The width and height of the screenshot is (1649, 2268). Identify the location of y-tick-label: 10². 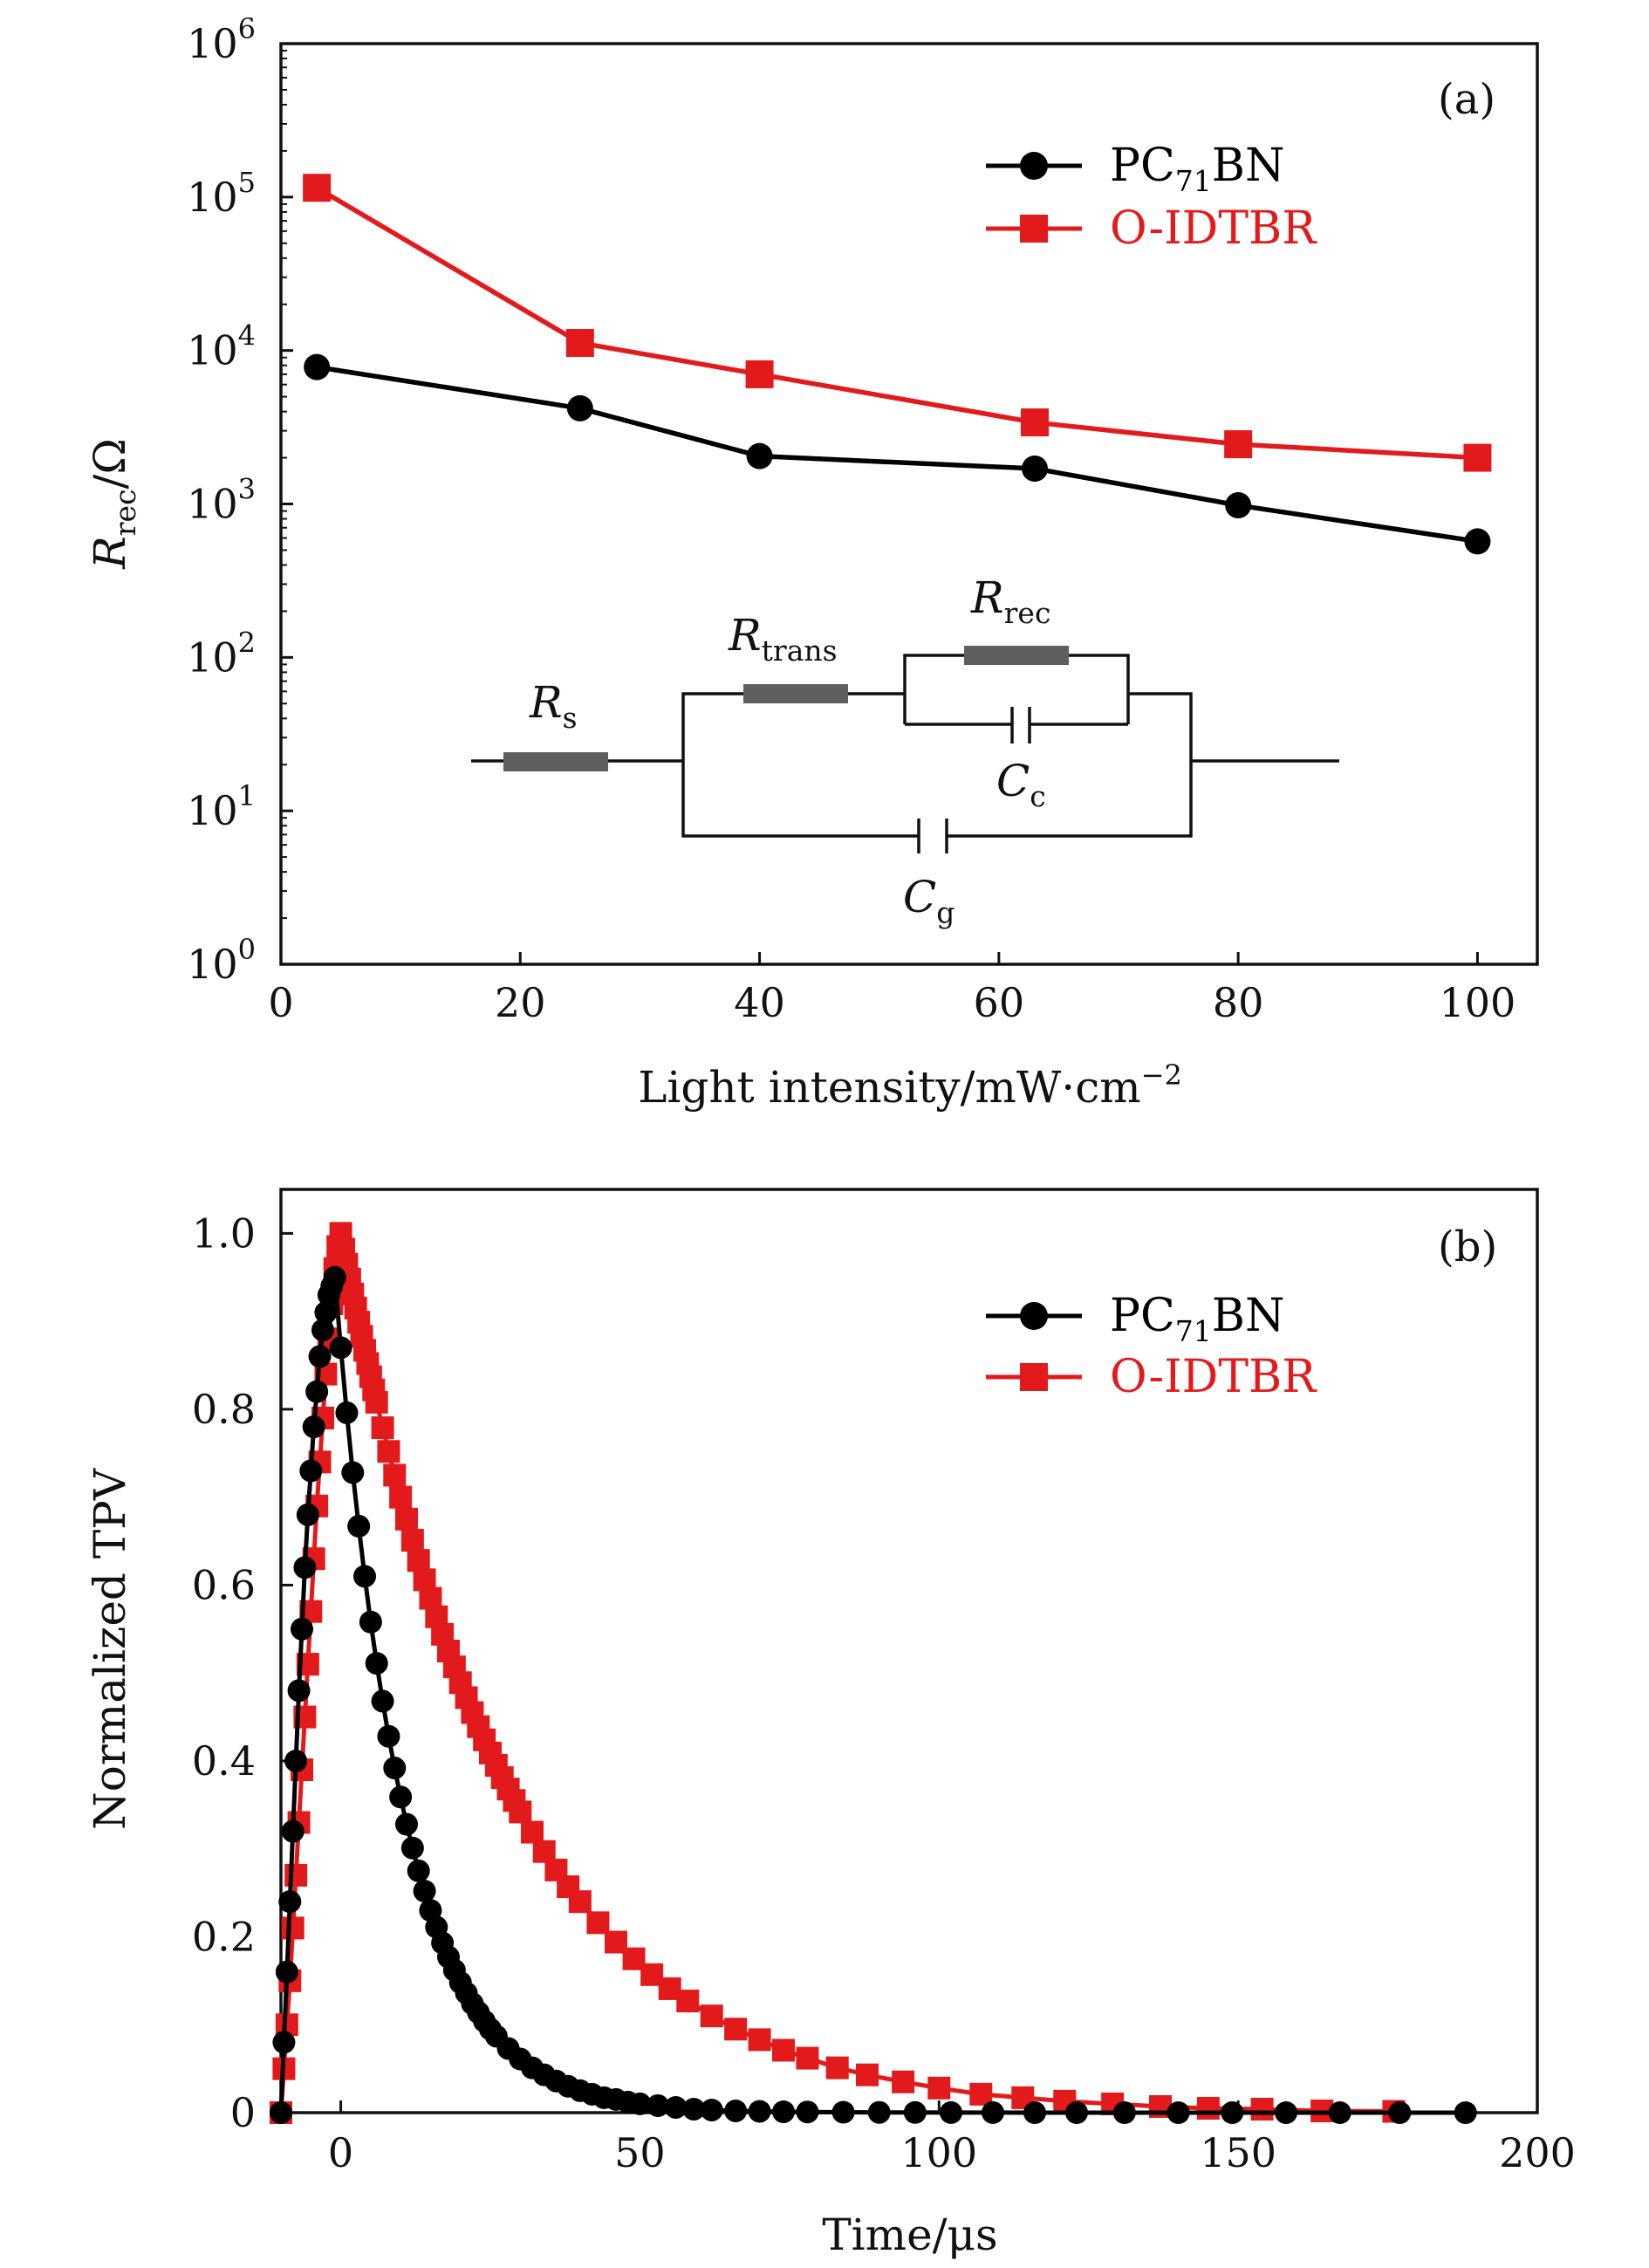
(221, 653).